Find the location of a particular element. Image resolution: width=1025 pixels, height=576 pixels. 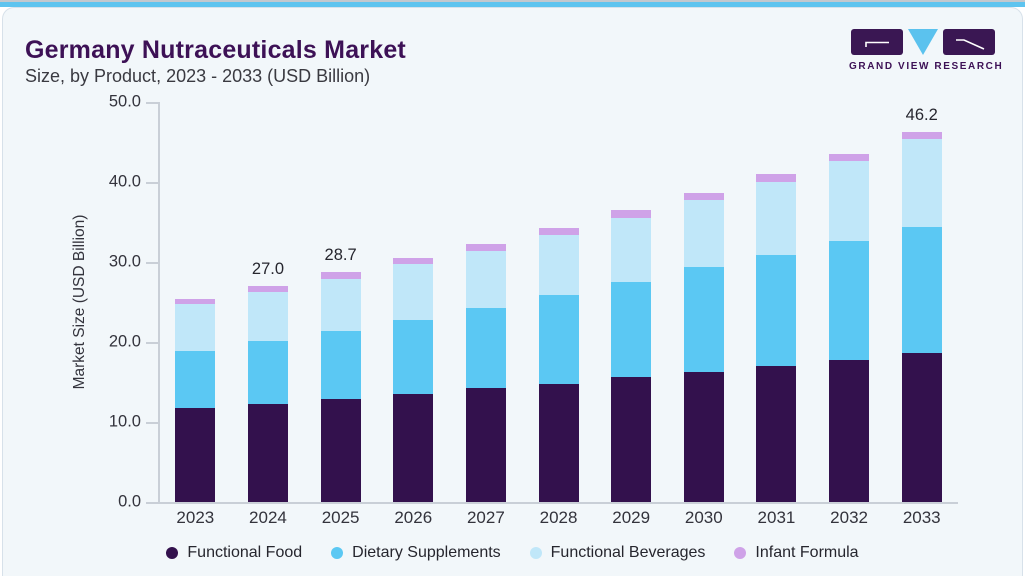

x-tick-label: 2033 is located at coordinates (921, 517).